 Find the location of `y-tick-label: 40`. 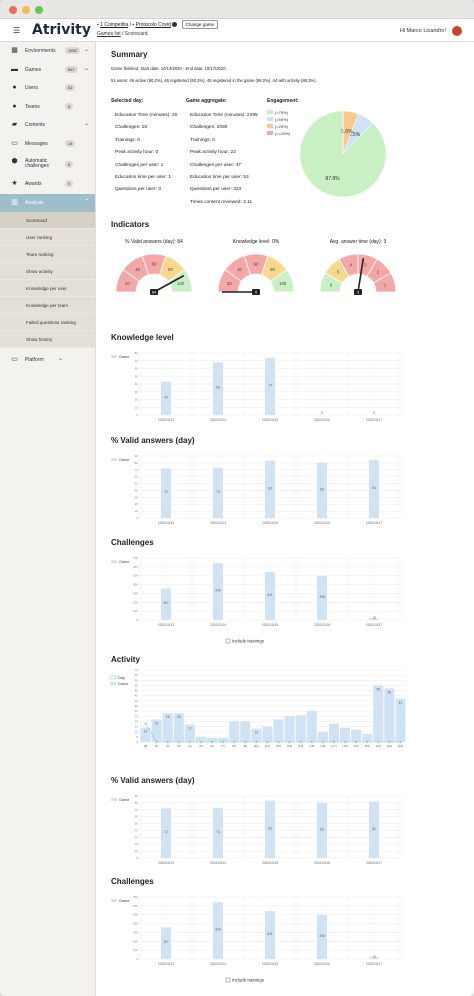

y-tick-label: 40 is located at coordinates (137, 830).